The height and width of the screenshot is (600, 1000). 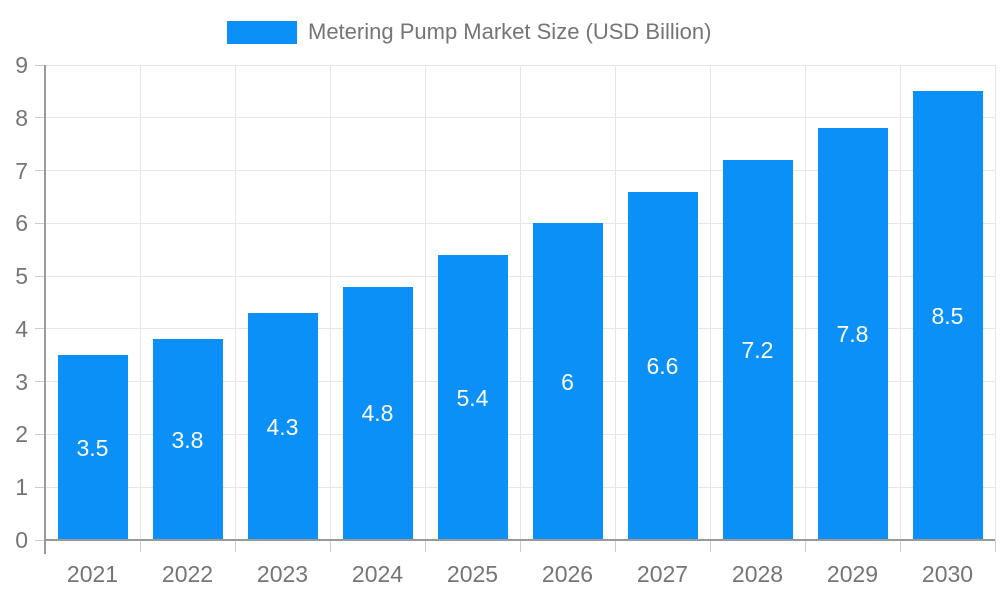 I want to click on legend: Metering Pump Market Size (USD Billion), so click(x=469, y=32).